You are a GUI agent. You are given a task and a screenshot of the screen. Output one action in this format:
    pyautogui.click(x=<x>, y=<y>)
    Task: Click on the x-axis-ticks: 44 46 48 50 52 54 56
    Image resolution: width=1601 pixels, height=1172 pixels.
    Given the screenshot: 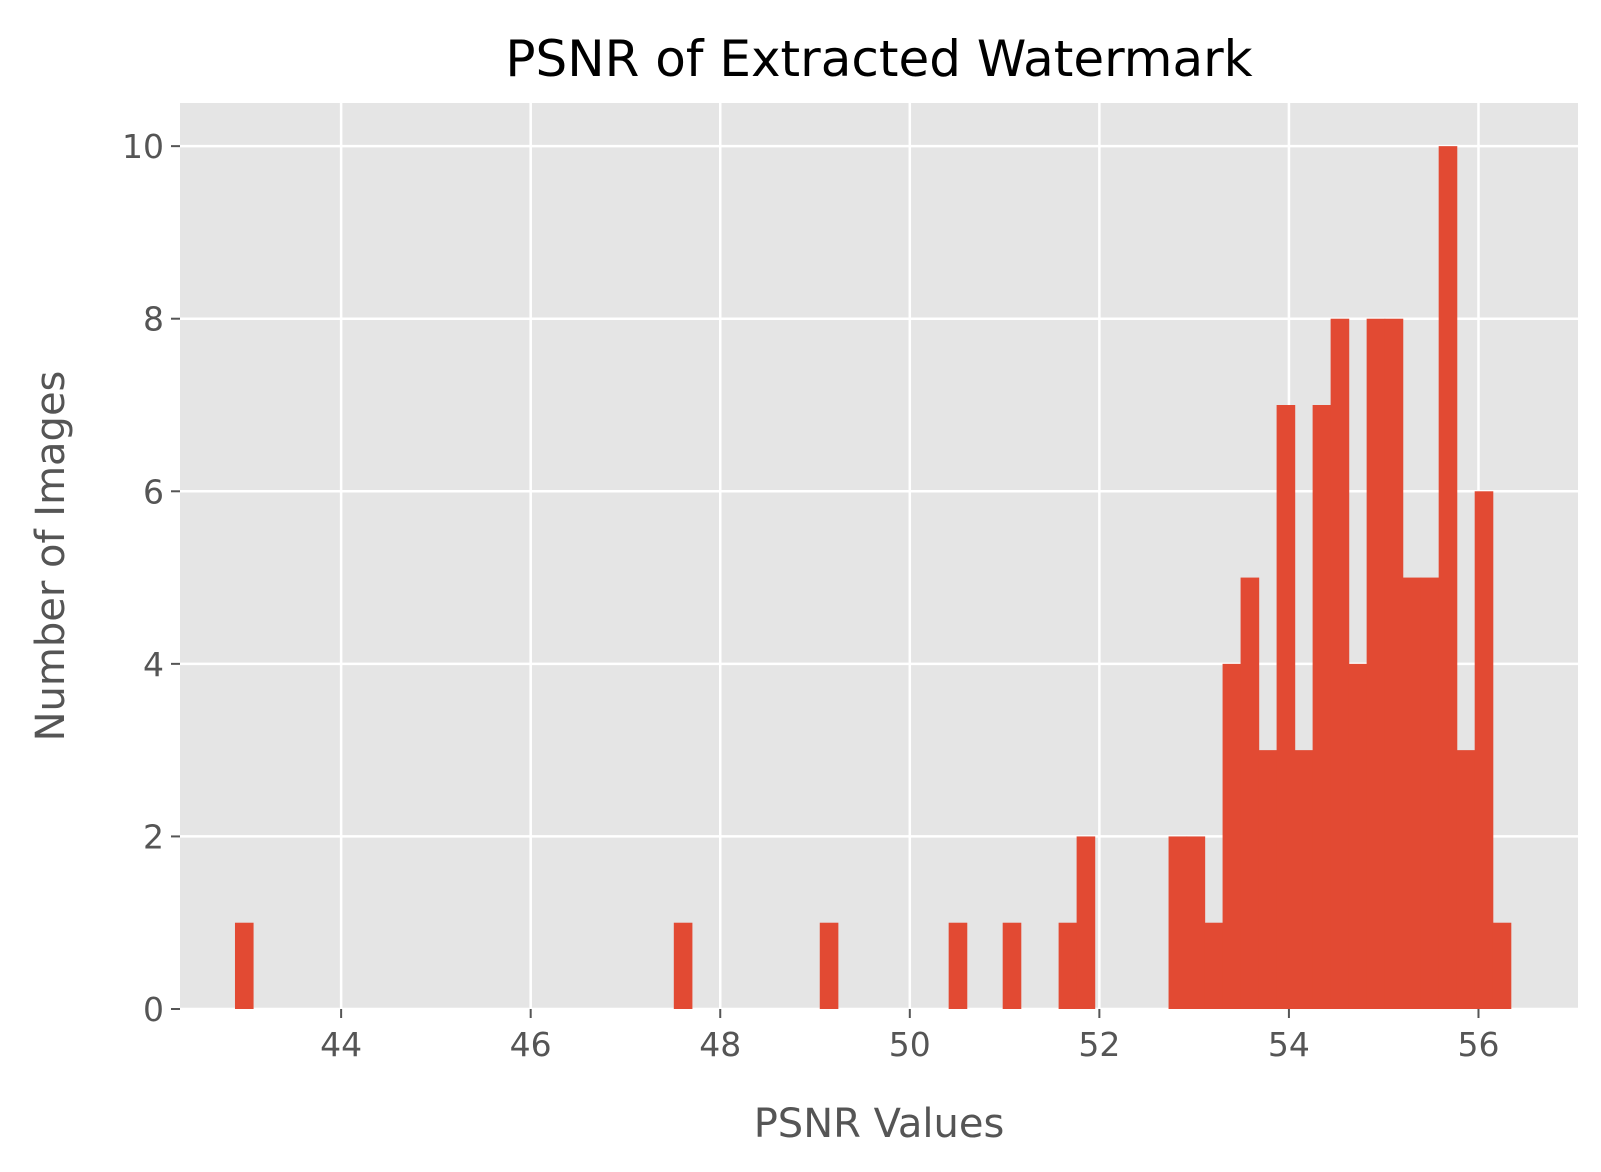 What is the action you would take?
    pyautogui.click(x=909, y=1036)
    